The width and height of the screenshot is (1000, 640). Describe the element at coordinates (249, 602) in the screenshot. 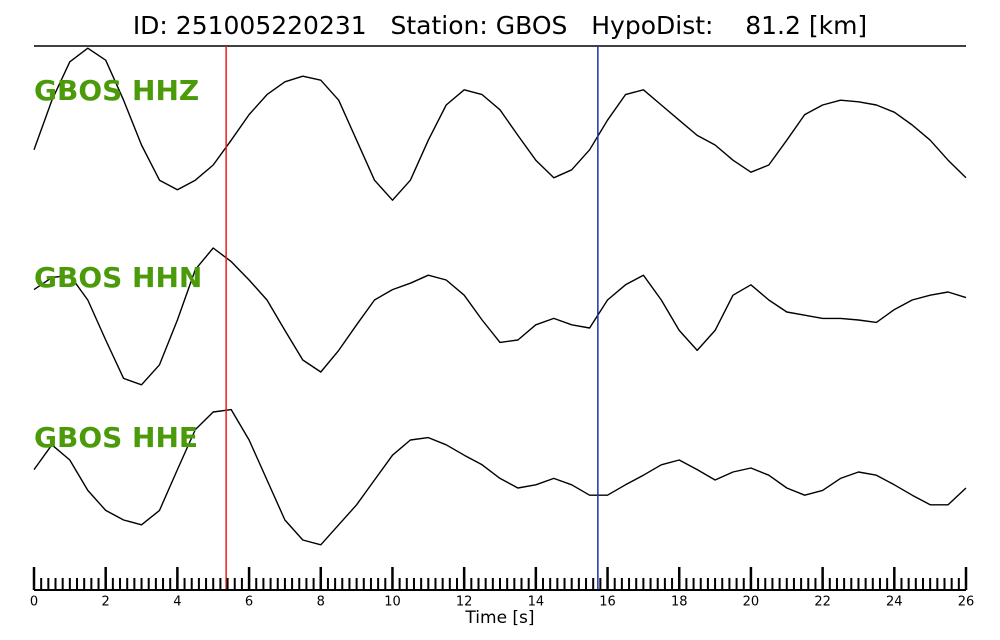

I see `x-tick-label: 6` at that location.